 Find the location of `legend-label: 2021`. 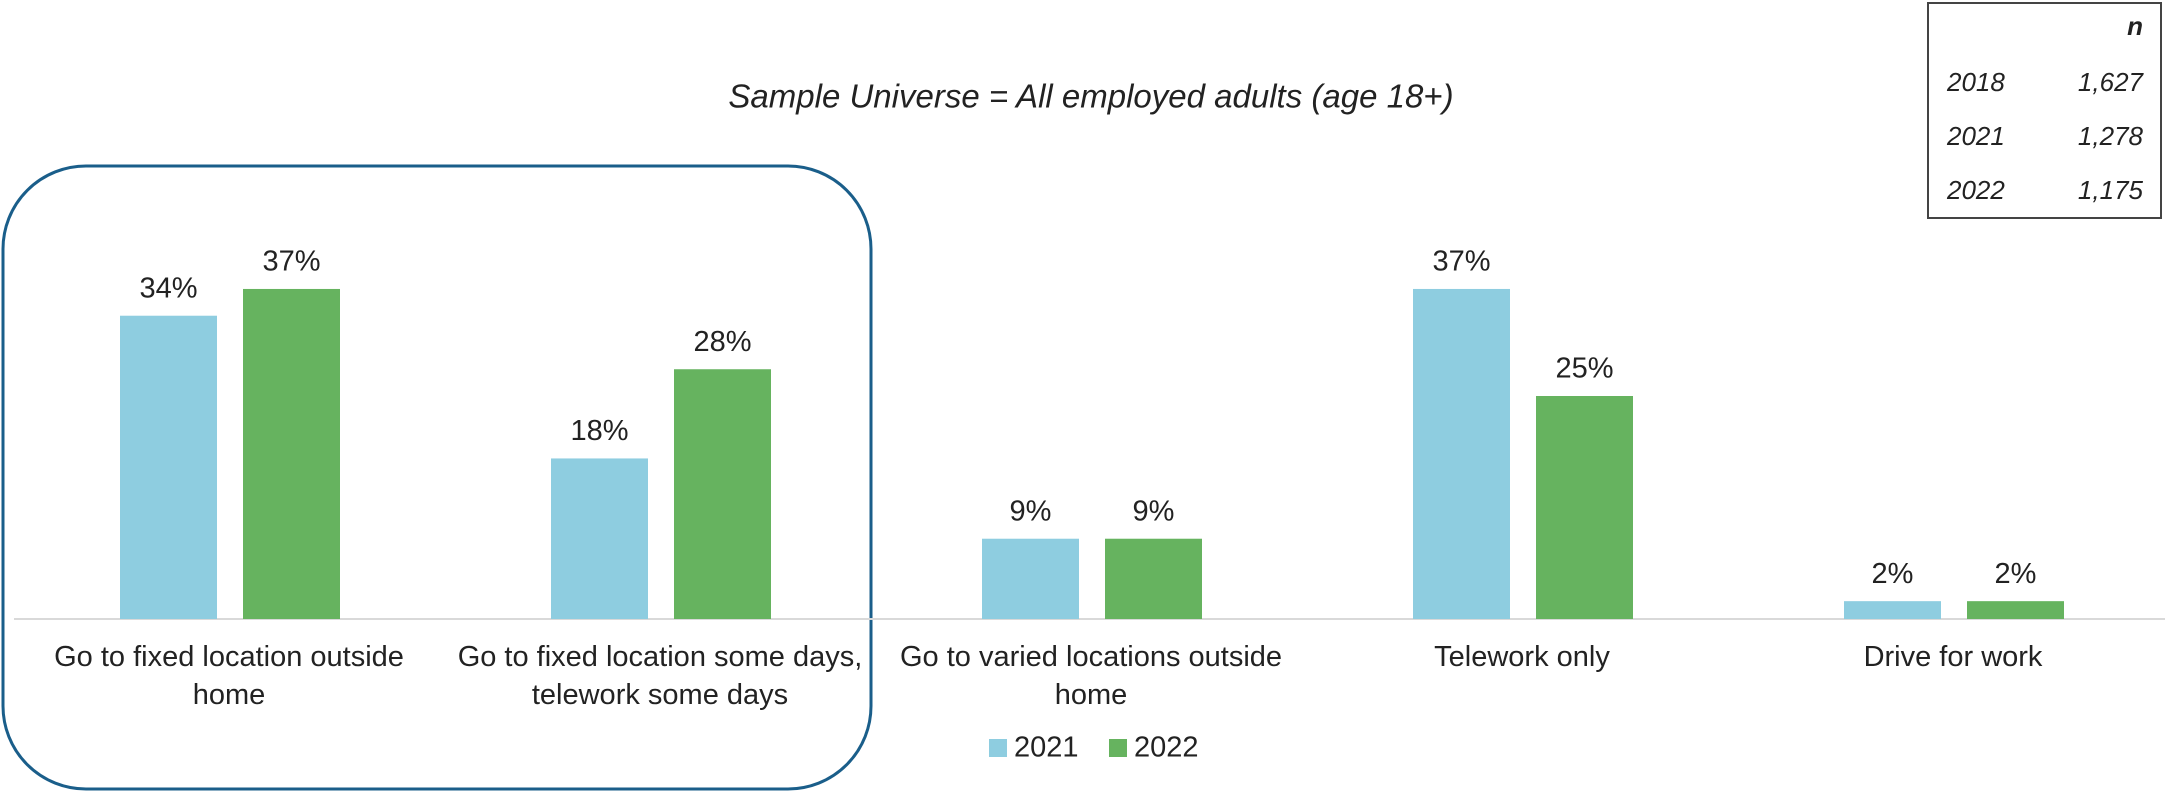

legend-label: 2021 is located at coordinates (1046, 748).